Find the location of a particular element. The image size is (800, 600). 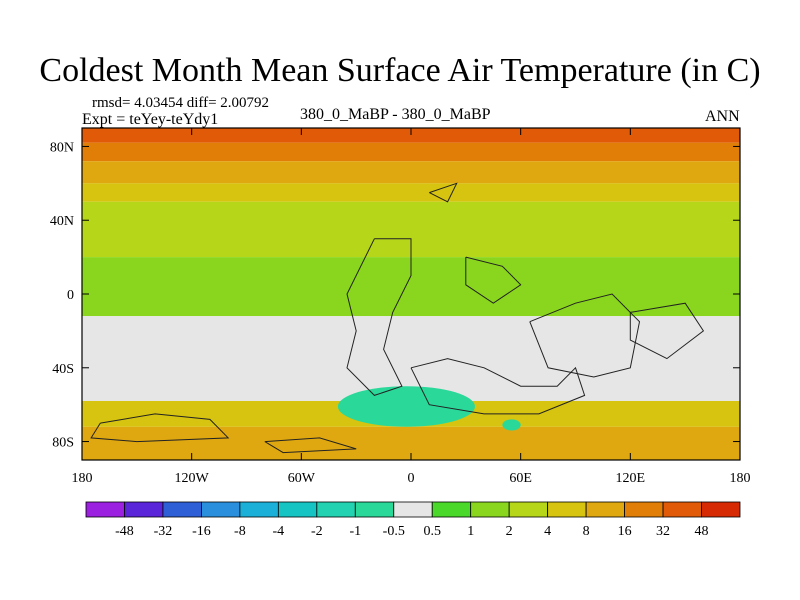

colorbar-label: -48 is located at coordinates (124, 531).